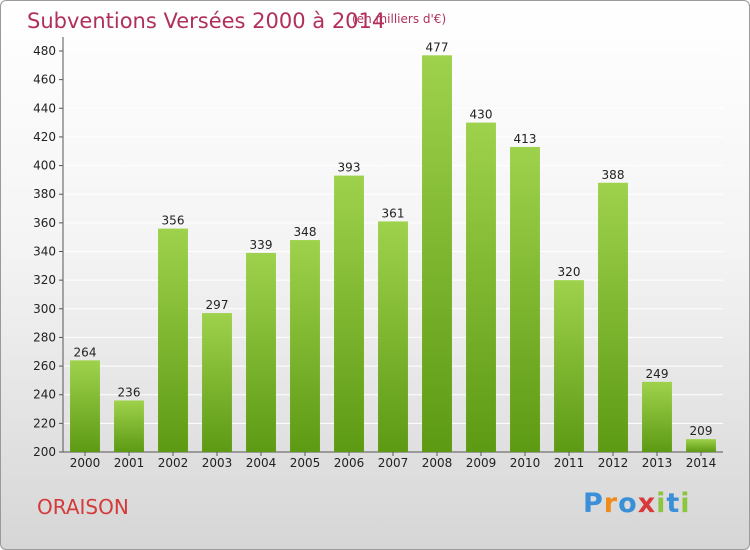 The image size is (750, 550). Describe the element at coordinates (261, 463) in the screenshot. I see `x-tick-label: 2004` at that location.